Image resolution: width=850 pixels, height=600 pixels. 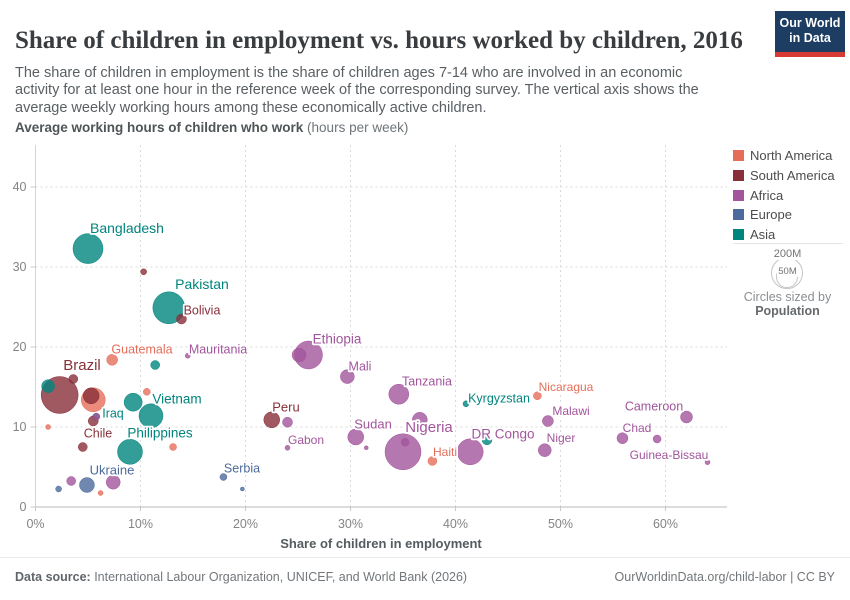 What do you see at coordinates (381, 543) in the screenshot?
I see `x-axis-title: Share of children in employment` at bounding box center [381, 543].